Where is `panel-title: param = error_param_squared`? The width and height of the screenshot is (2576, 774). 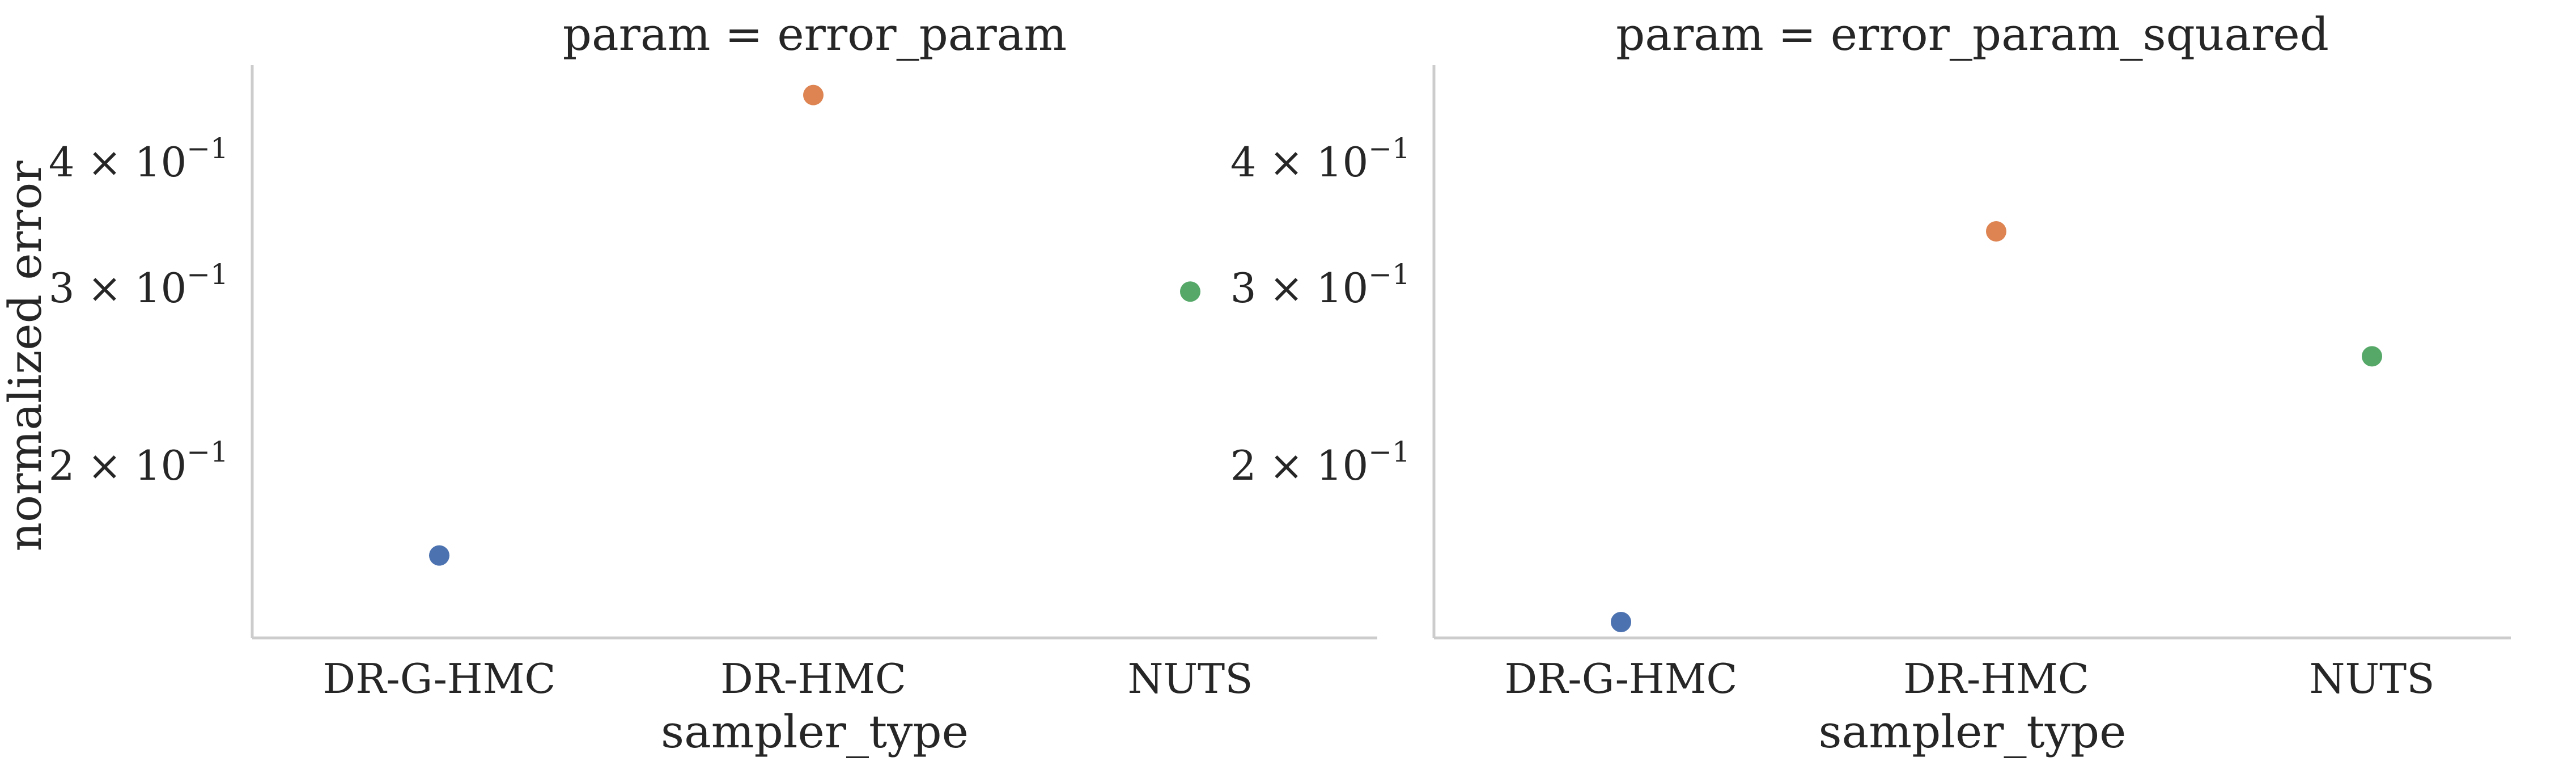 panel-title: param = error_param_squared is located at coordinates (1972, 34).